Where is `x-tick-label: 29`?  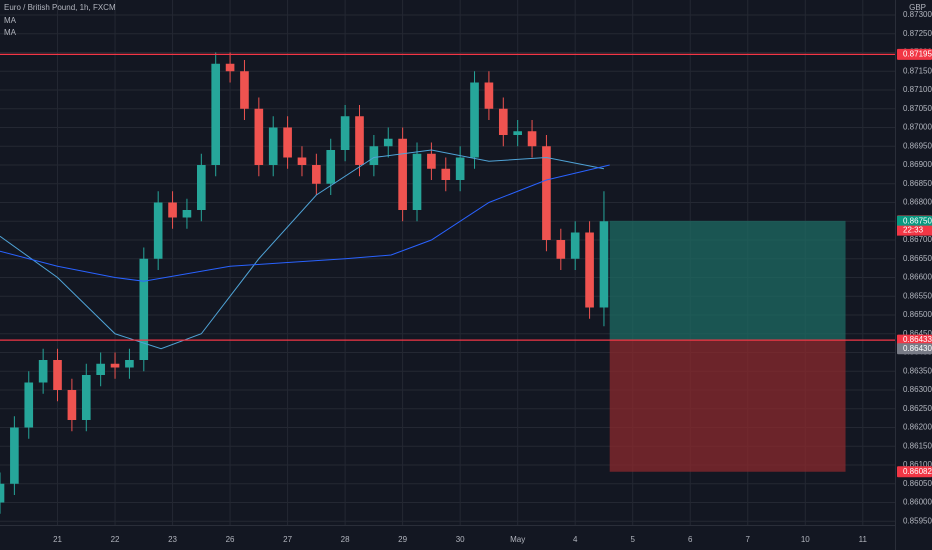 x-tick-label: 29 is located at coordinates (402, 539).